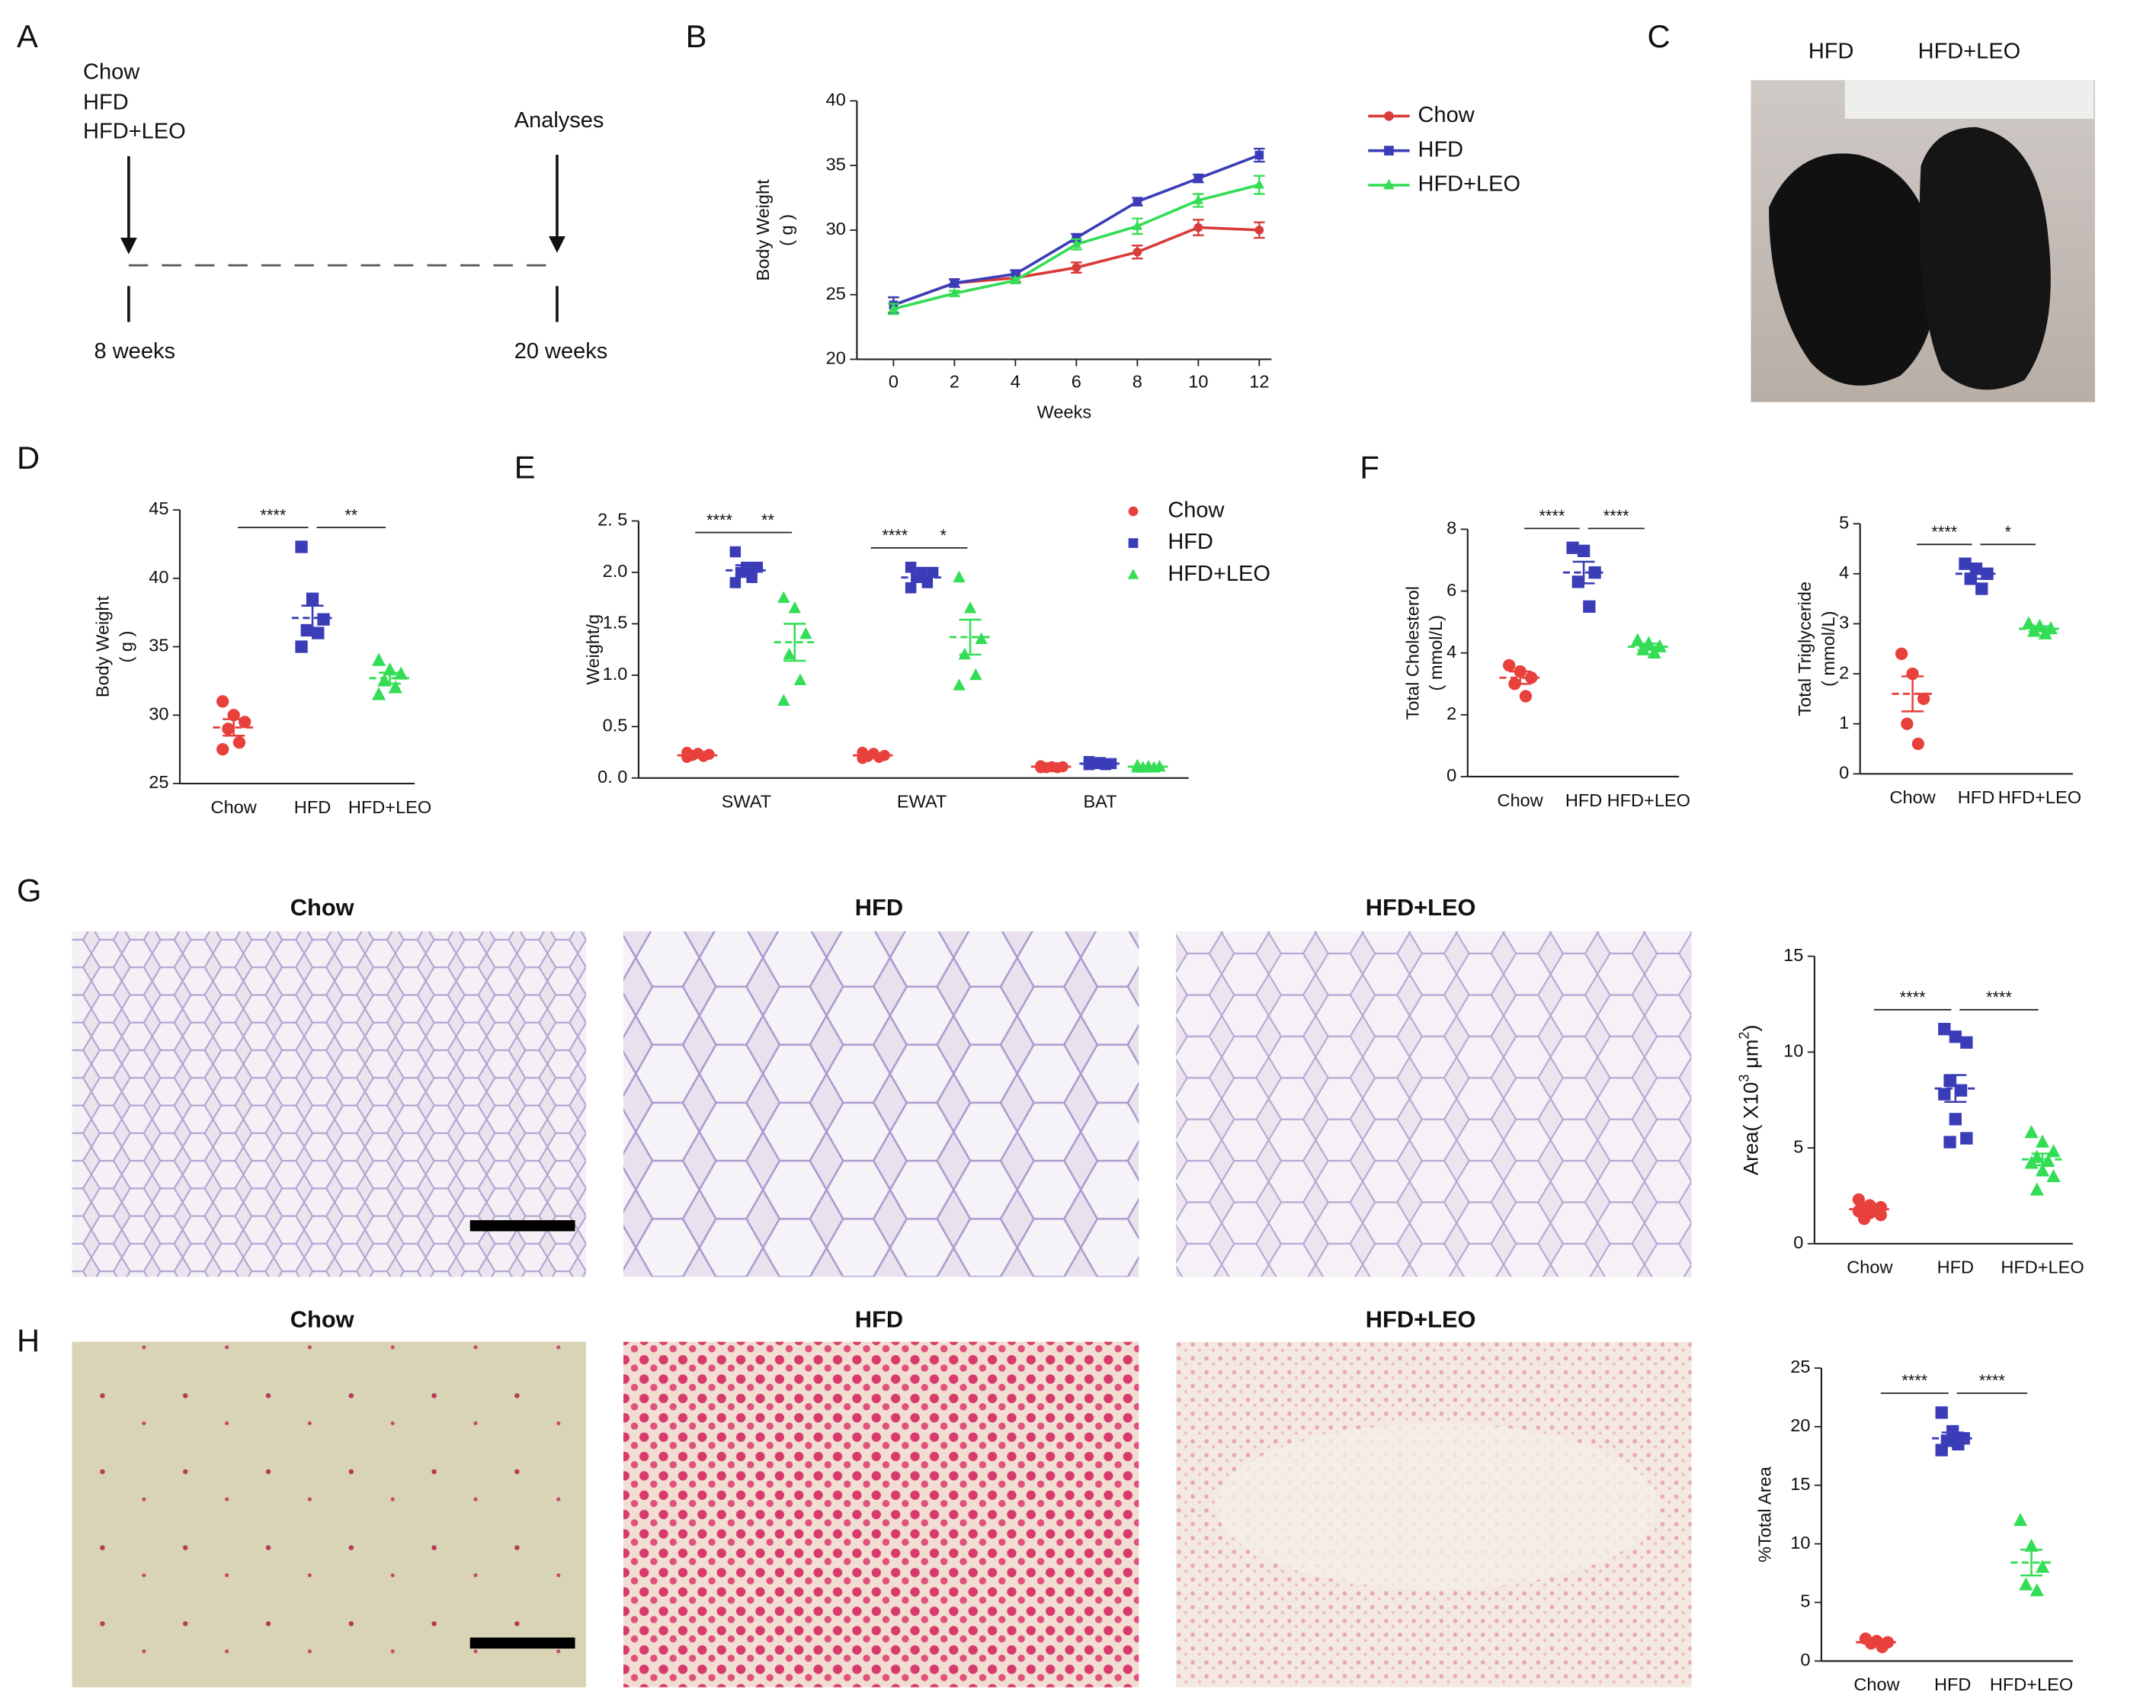  What do you see at coordinates (1099, 802) in the screenshot?
I see `x-tick-label: BAT` at bounding box center [1099, 802].